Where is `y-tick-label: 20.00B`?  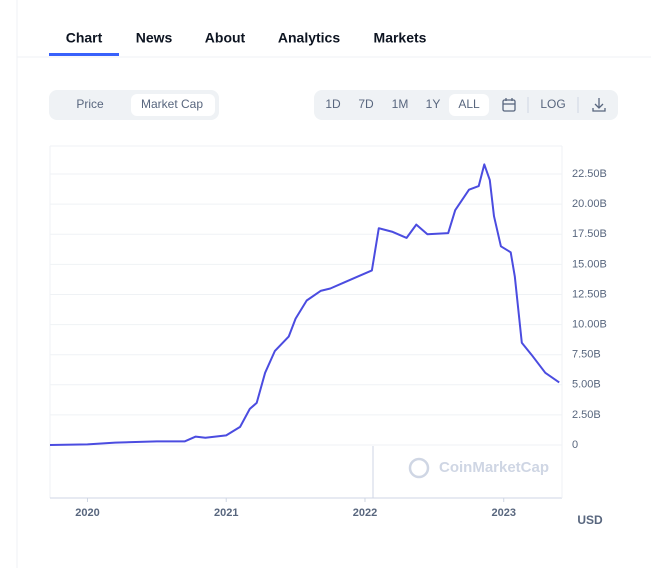 y-tick-label: 20.00B is located at coordinates (589, 204).